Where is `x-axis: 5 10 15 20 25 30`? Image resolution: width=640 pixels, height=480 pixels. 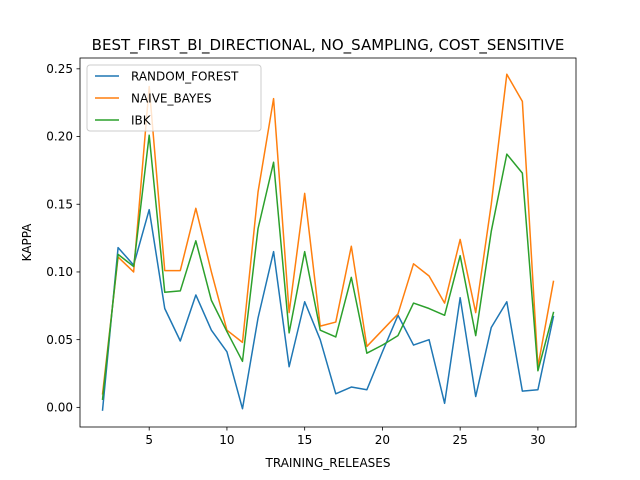 x-axis: 5 10 15 20 25 30 is located at coordinates (345, 437).